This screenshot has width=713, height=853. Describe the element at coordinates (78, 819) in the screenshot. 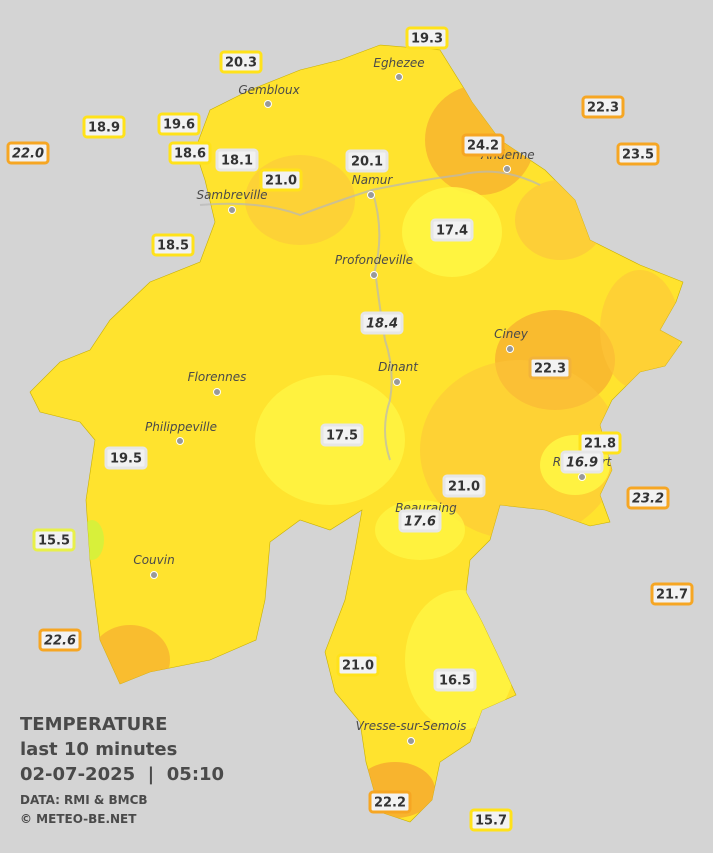

I see `credit: © METEO-BE.NET` at that location.